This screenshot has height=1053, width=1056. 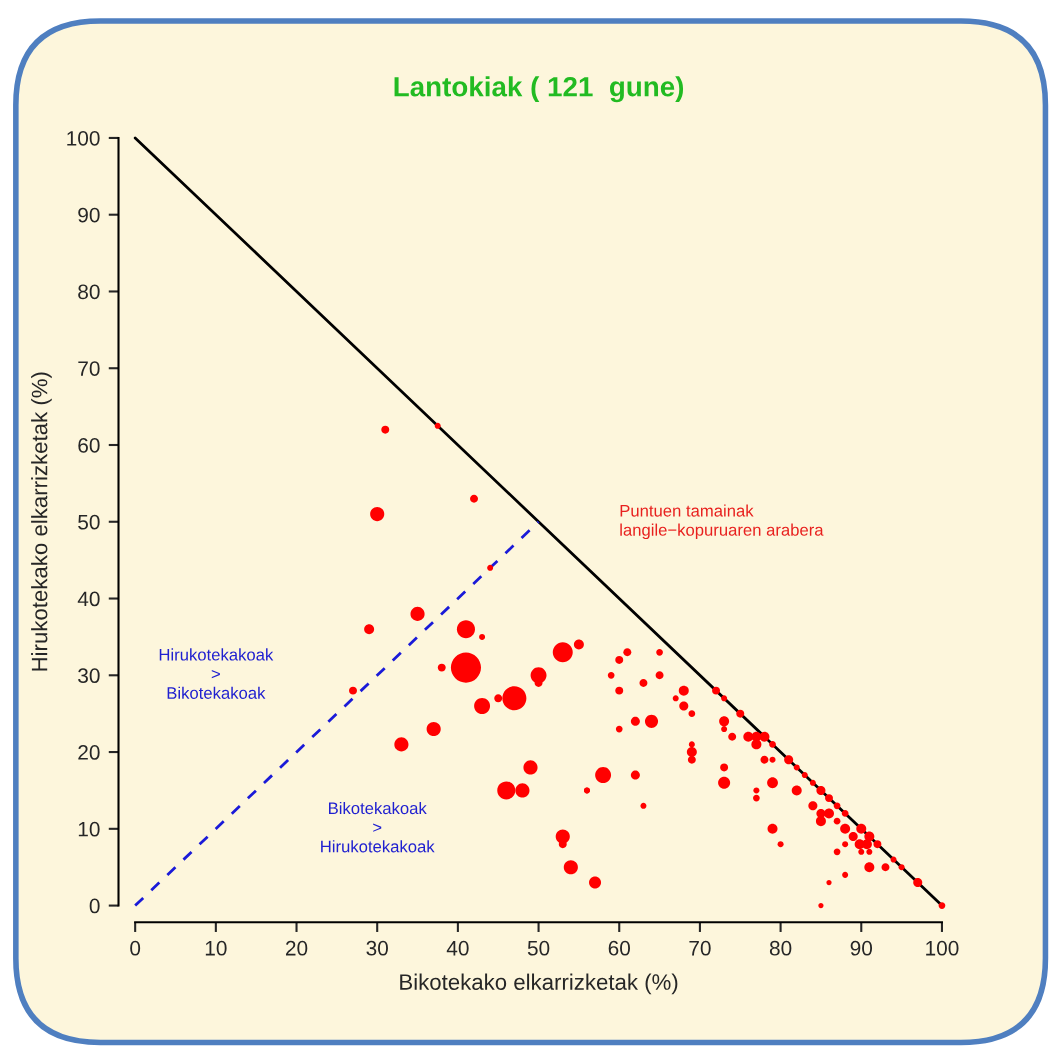 I want to click on y-tick-label: 10, so click(x=89, y=829).